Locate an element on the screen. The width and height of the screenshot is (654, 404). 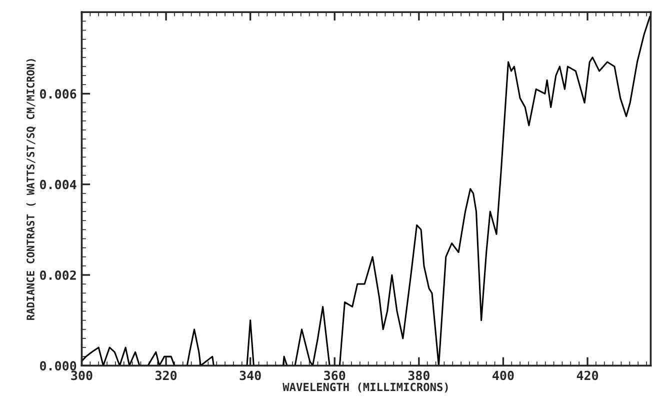
x-tick-label: 340 is located at coordinates (250, 375).